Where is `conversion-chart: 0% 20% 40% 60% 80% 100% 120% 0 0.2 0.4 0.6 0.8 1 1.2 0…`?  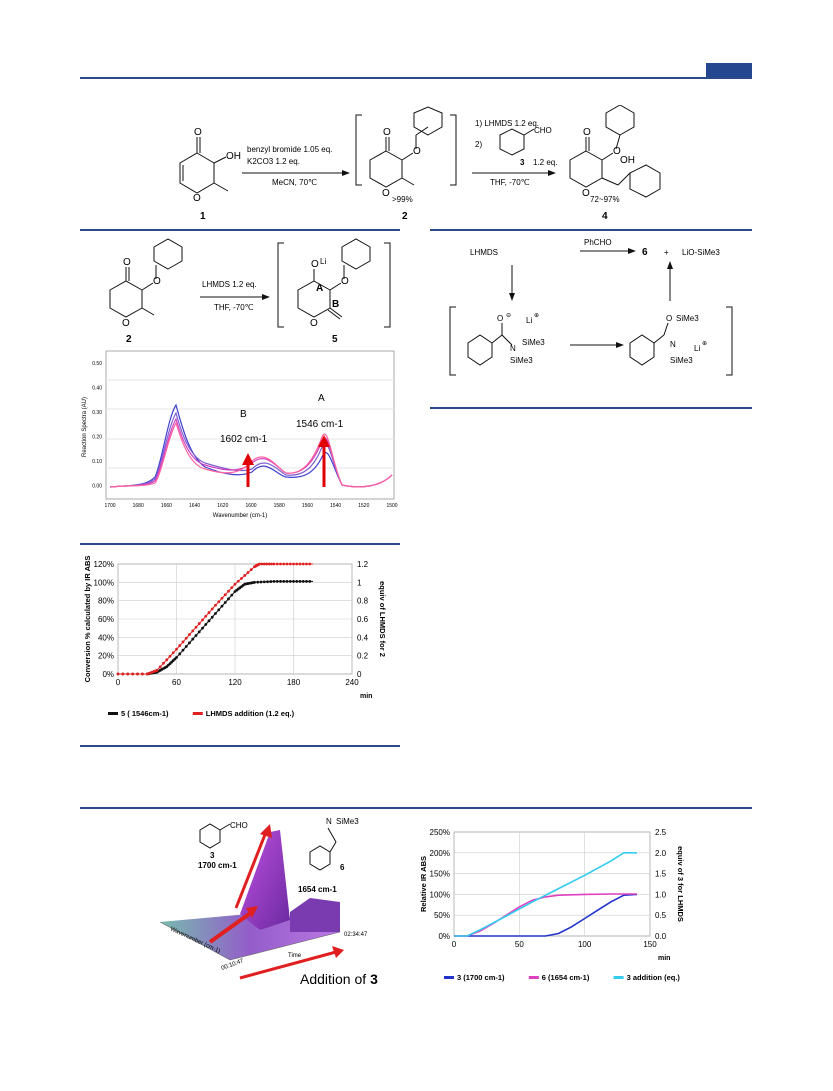 conversion-chart: 0% 20% 40% 60% 80% 100% 120% 0 0.2 0.4 0.6 0.8 1 1.2 0… is located at coordinates (235, 637).